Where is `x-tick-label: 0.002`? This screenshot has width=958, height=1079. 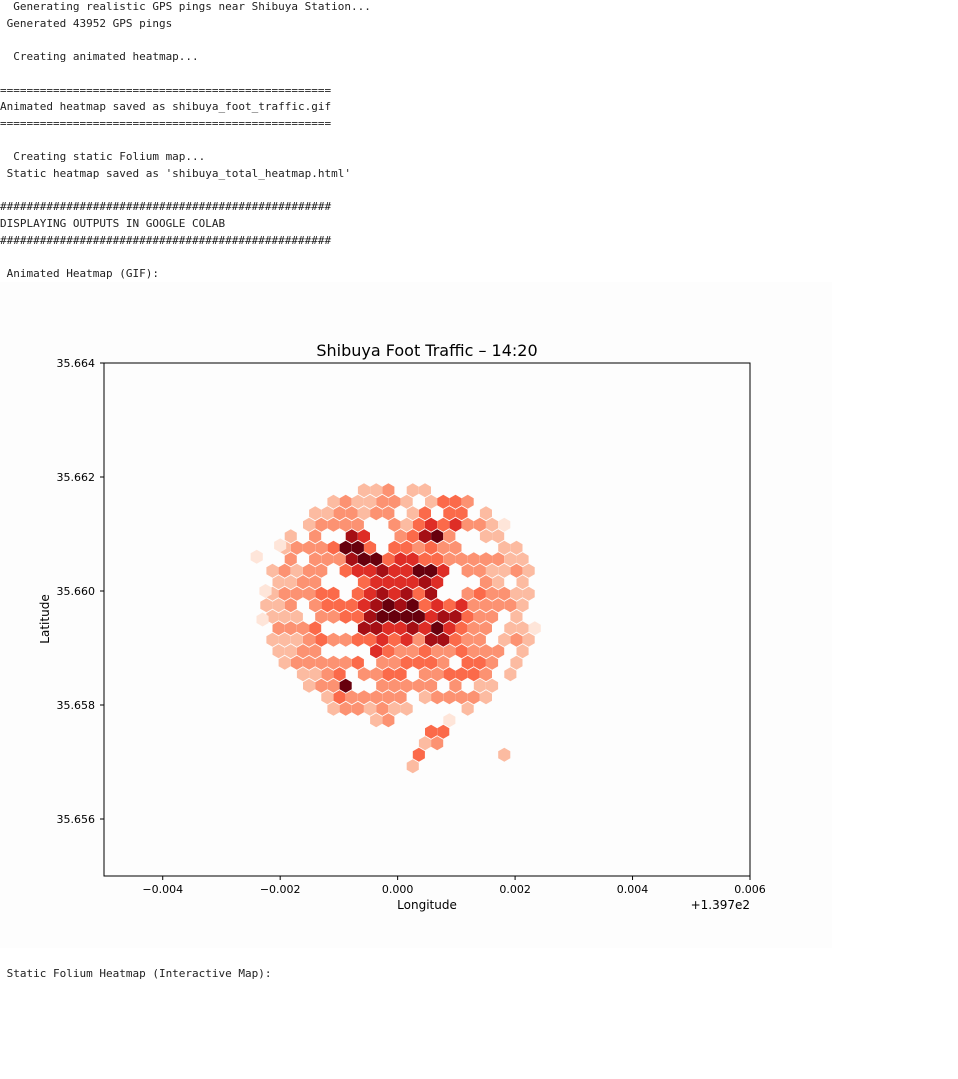 x-tick-label: 0.002 is located at coordinates (515, 889).